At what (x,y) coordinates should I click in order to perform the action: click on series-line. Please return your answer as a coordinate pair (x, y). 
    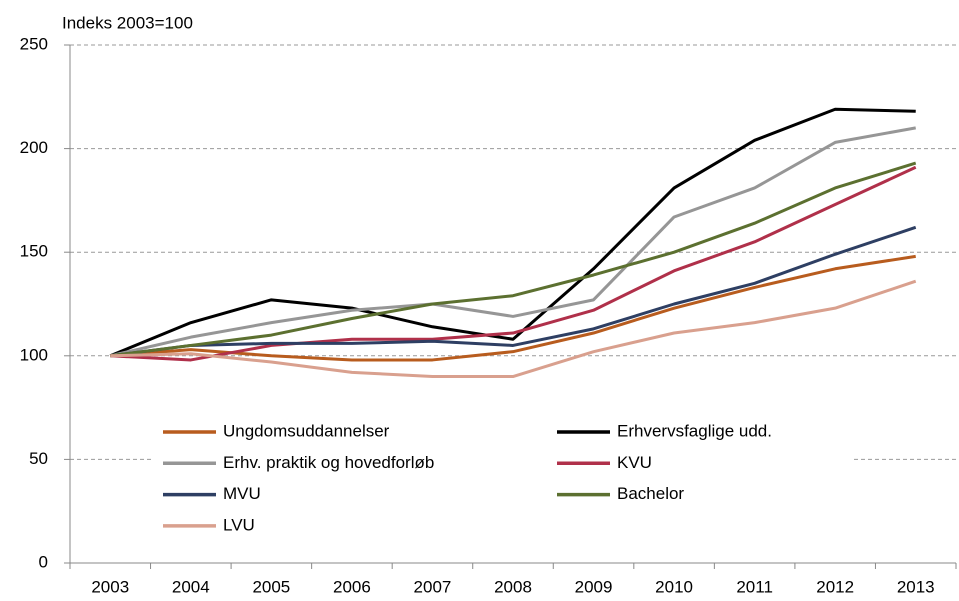
    Looking at the image, I should click on (513, 329).